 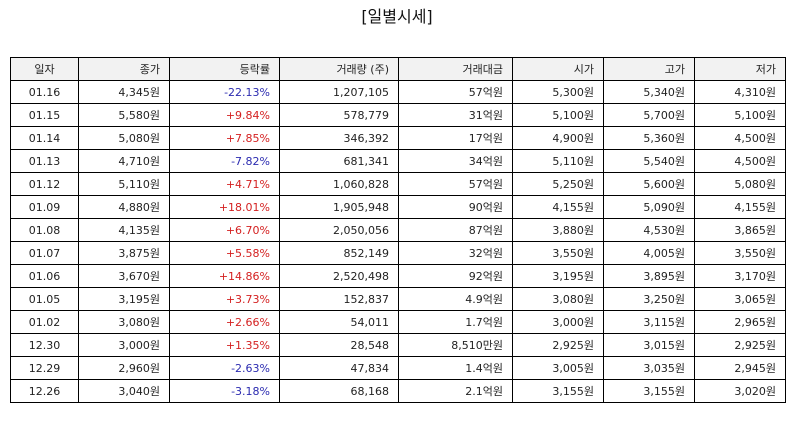 I want to click on cell-amount: 1.4억원, so click(x=455, y=368).